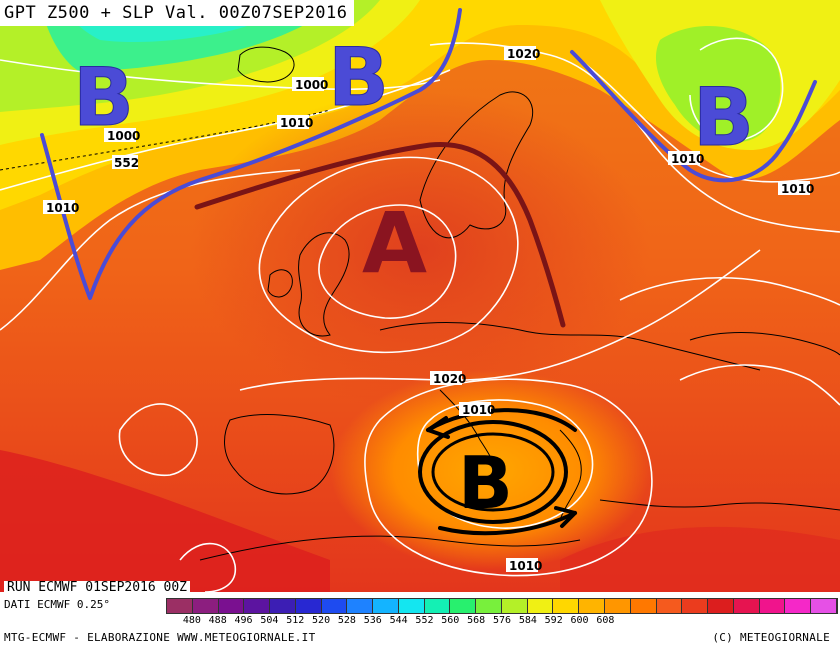  I want to click on isobar-1010-north, so click(225, 130).